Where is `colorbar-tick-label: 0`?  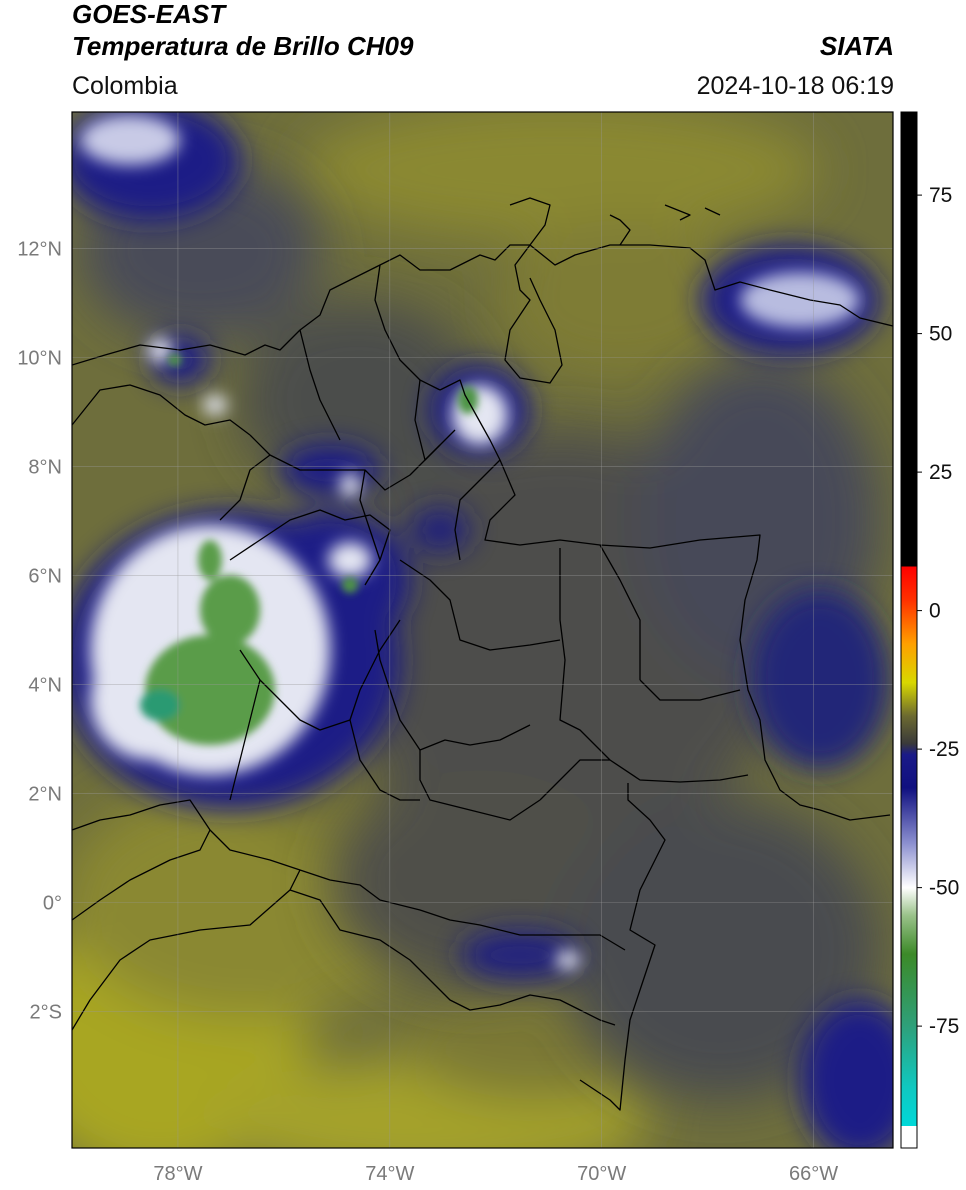
colorbar-tick-label: 0 is located at coordinates (935, 611).